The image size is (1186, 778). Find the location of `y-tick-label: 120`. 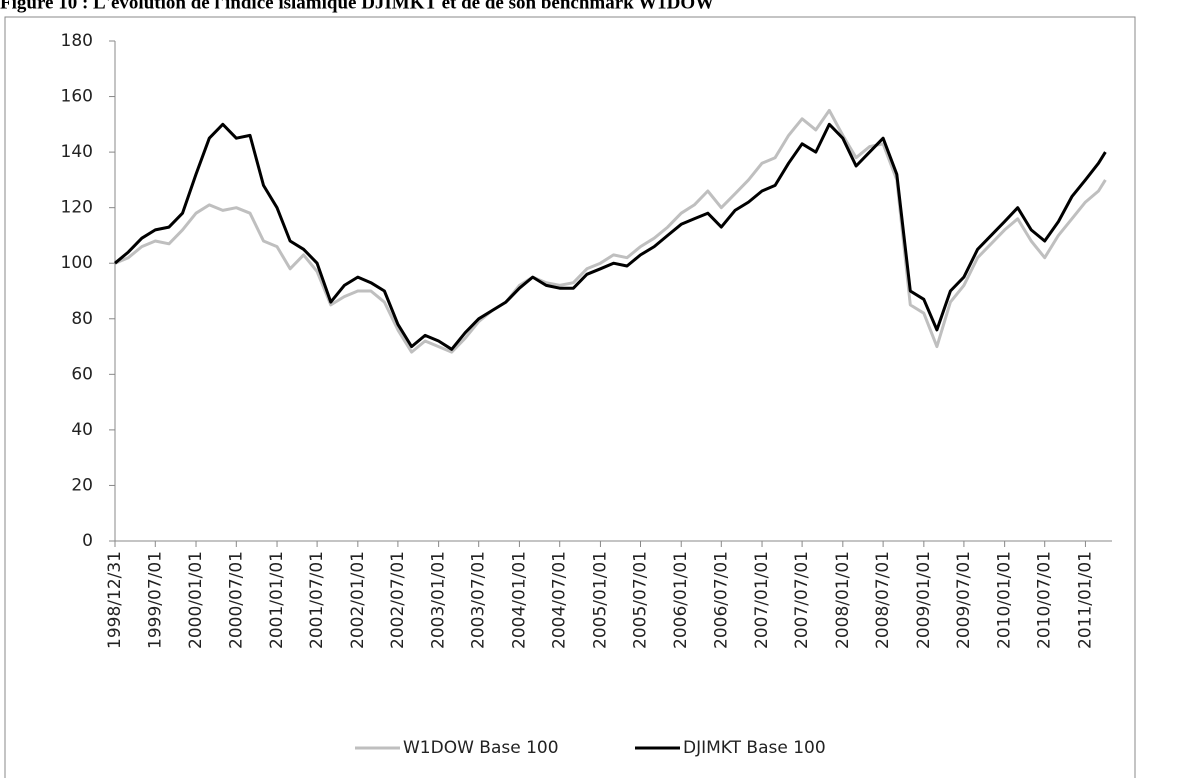

y-tick-label: 120 is located at coordinates (77, 208).